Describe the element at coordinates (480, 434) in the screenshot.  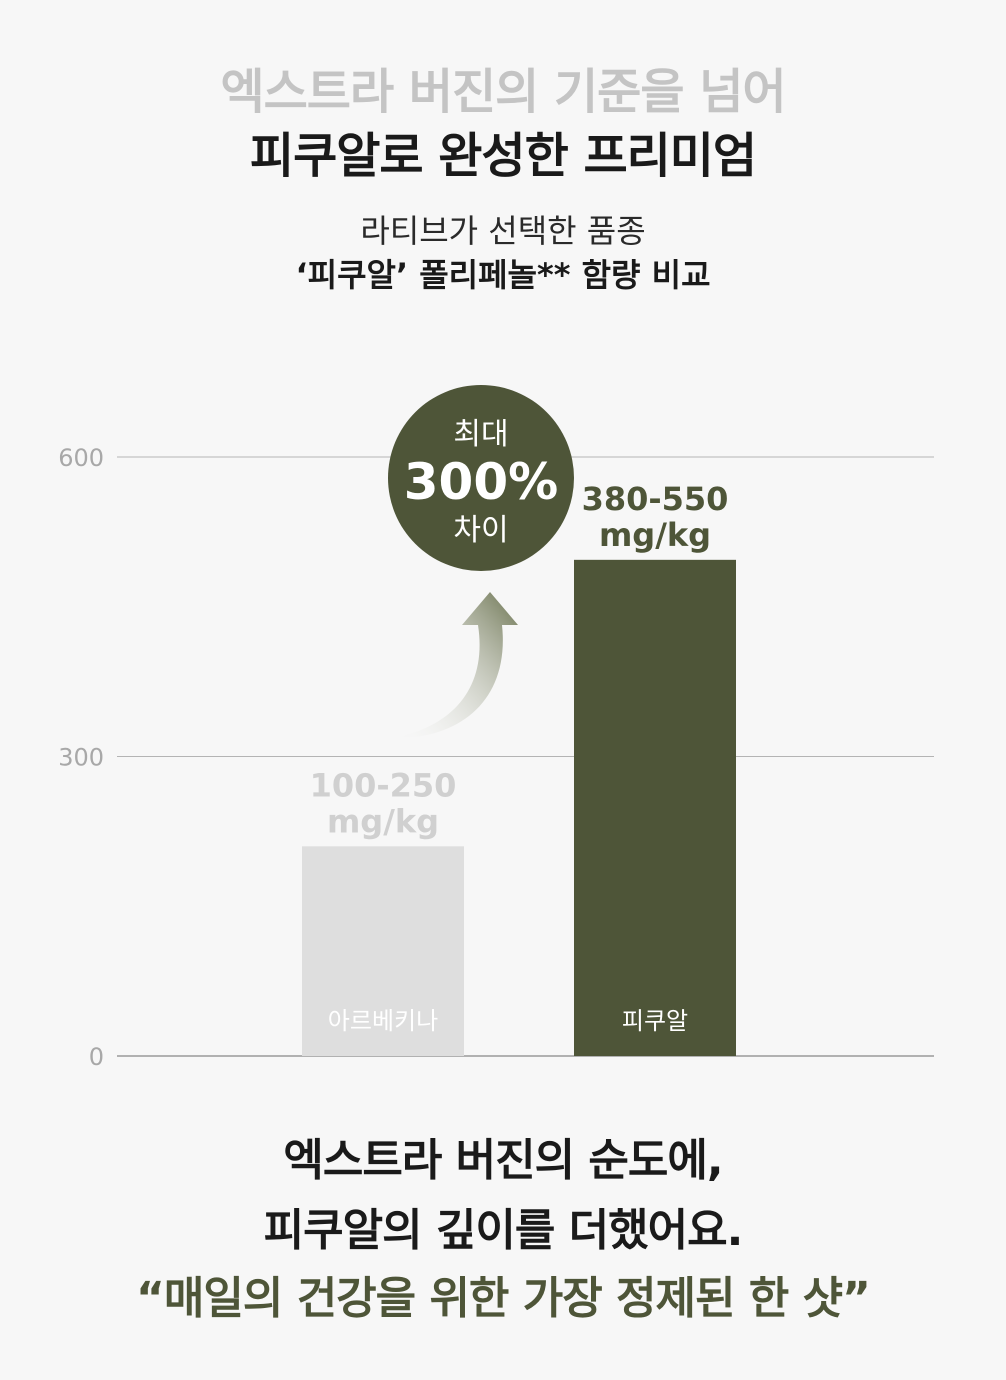
I see `badge-top-text: 최대` at that location.